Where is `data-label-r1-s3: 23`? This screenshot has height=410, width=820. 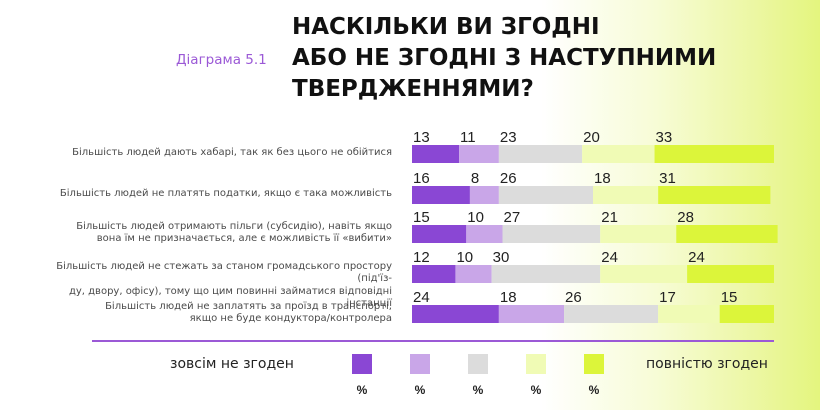 data-label-r1-s3: 23 is located at coordinates (508, 137).